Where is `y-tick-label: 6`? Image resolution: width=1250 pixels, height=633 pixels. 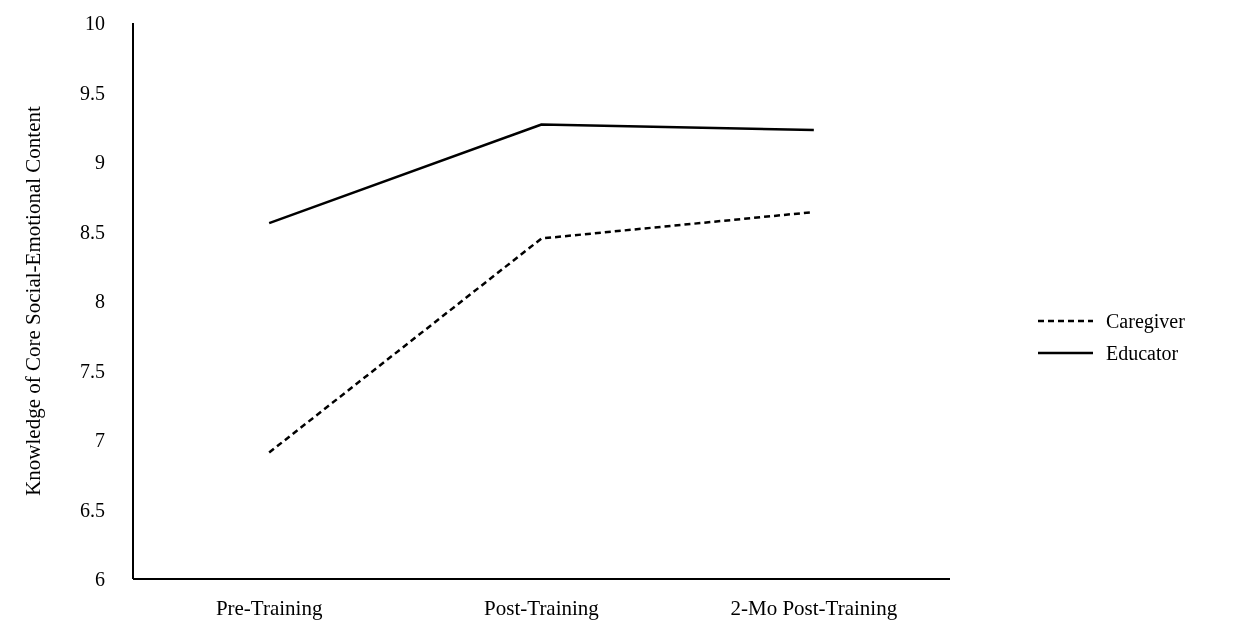 y-tick-label: 6 is located at coordinates (100, 579).